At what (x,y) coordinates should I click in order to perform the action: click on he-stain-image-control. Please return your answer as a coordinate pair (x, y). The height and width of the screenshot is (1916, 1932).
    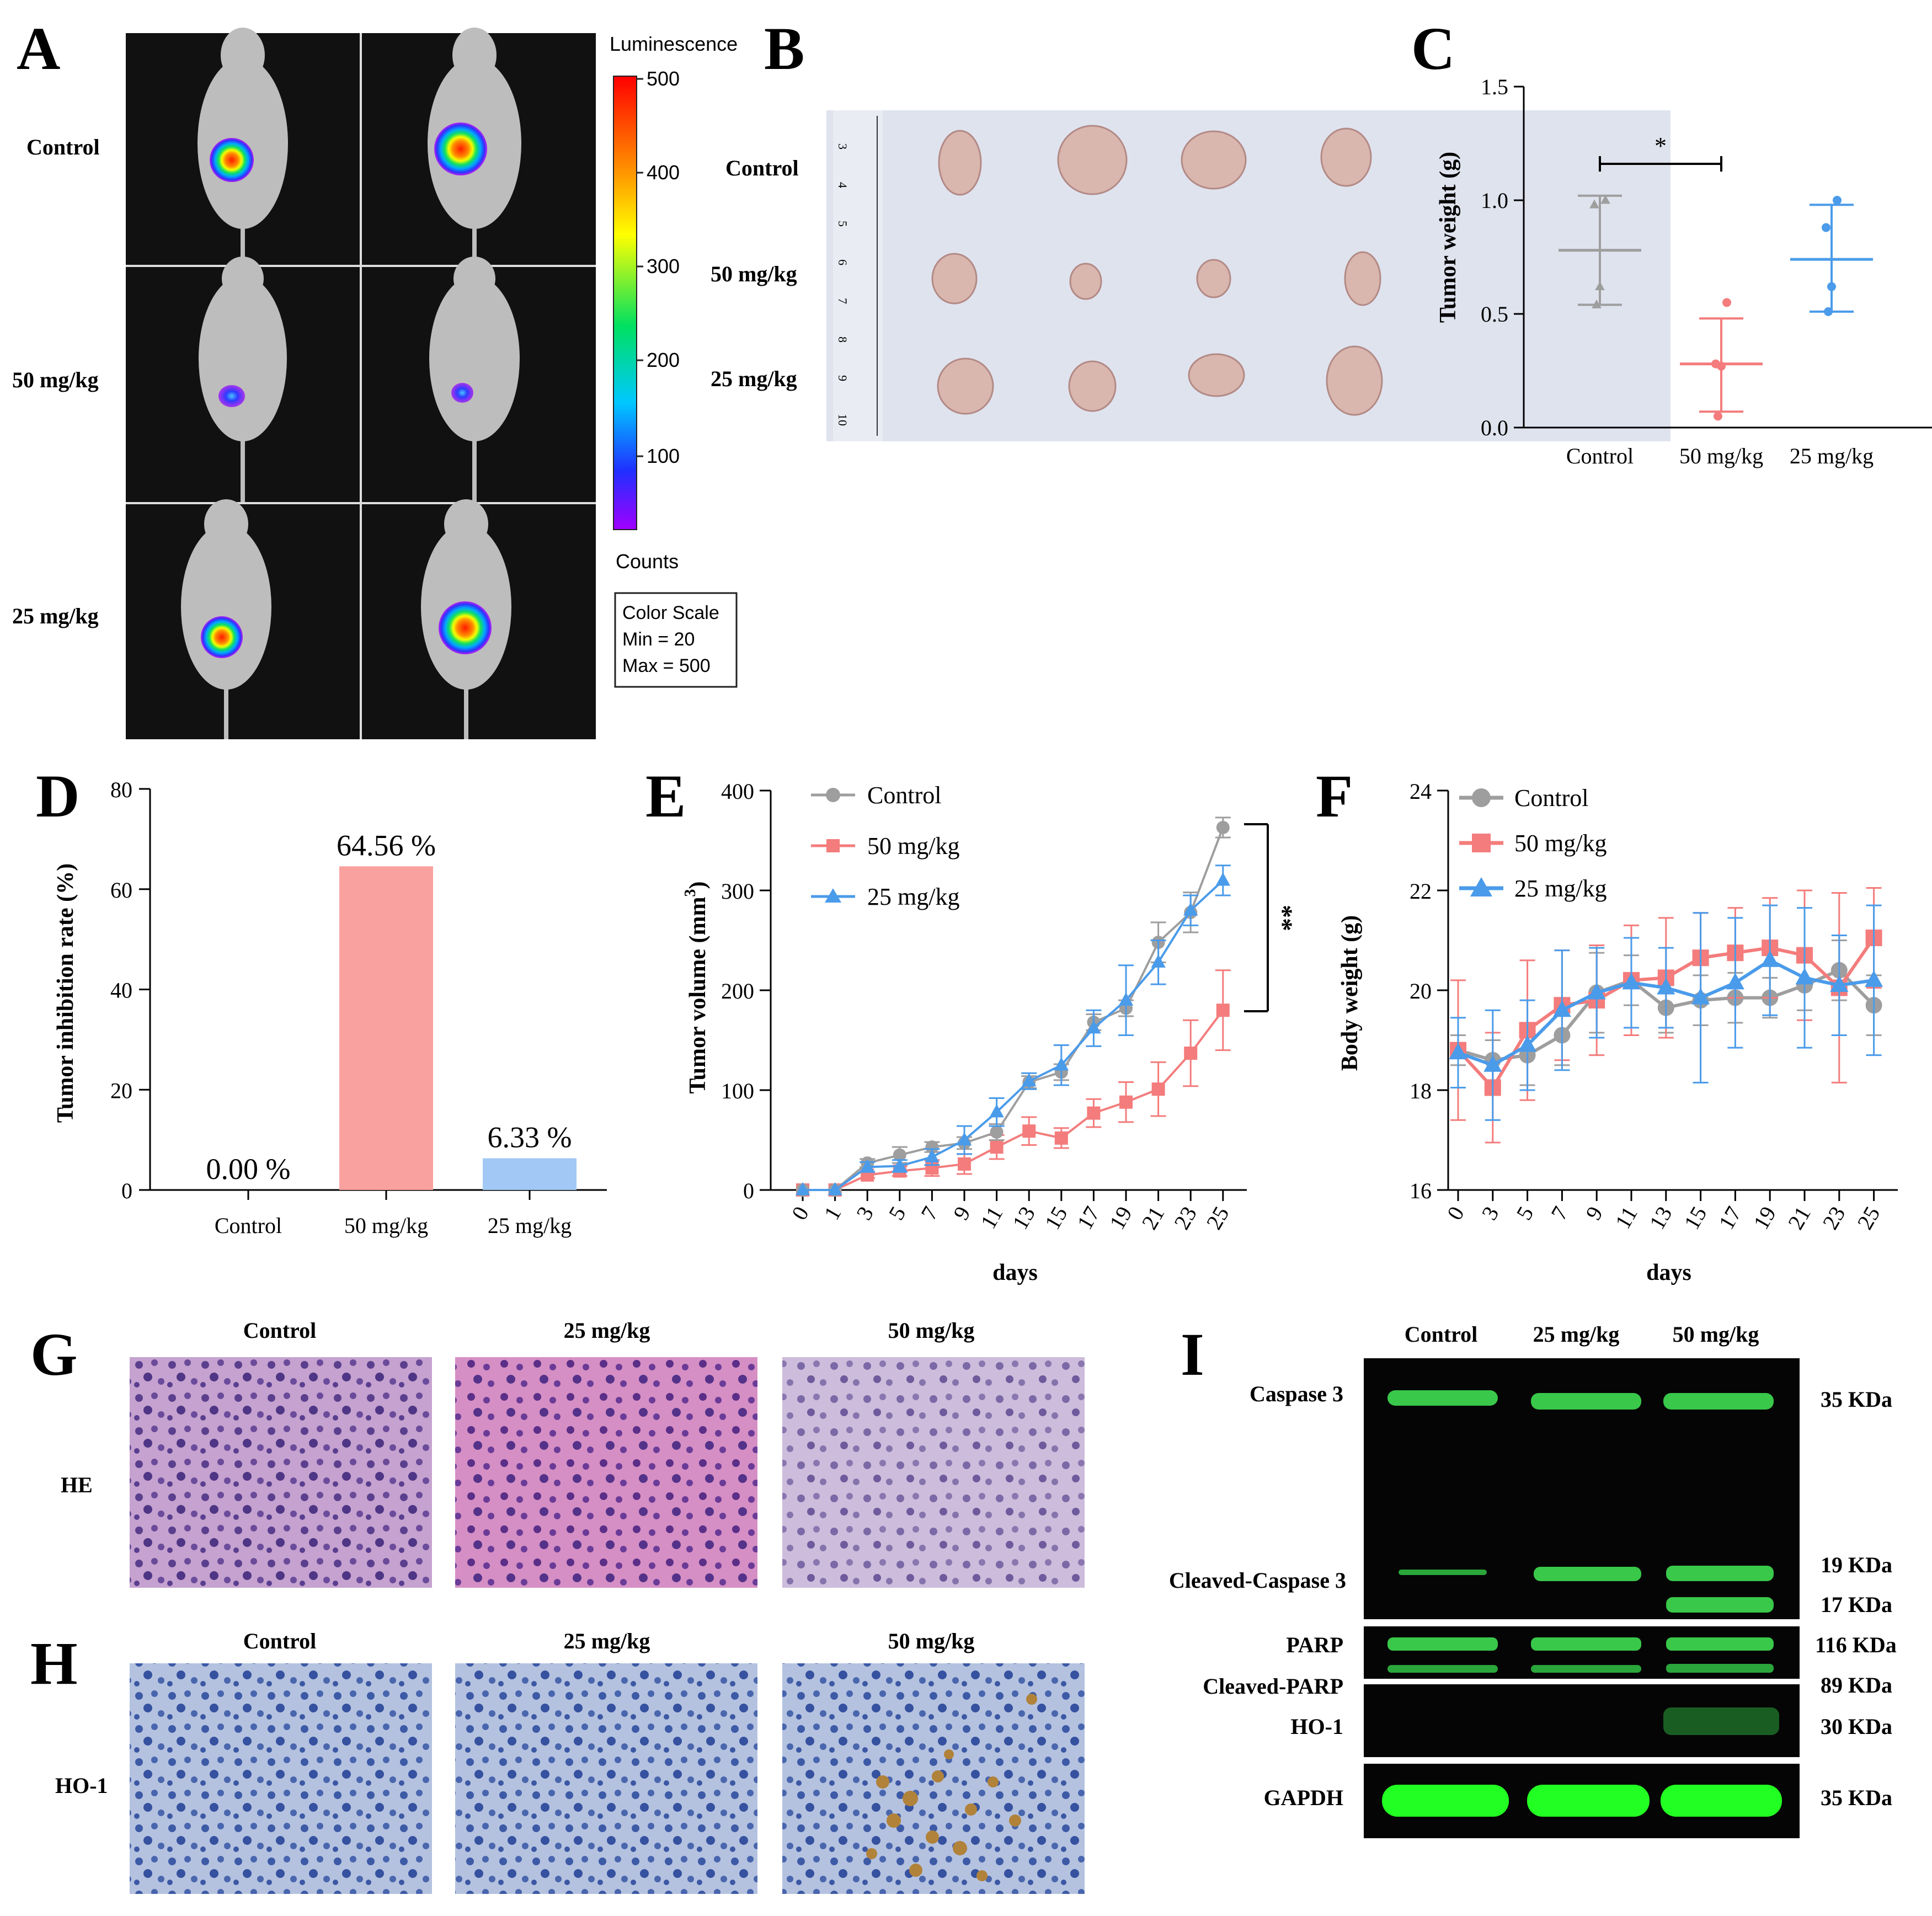
    Looking at the image, I should click on (281, 1473).